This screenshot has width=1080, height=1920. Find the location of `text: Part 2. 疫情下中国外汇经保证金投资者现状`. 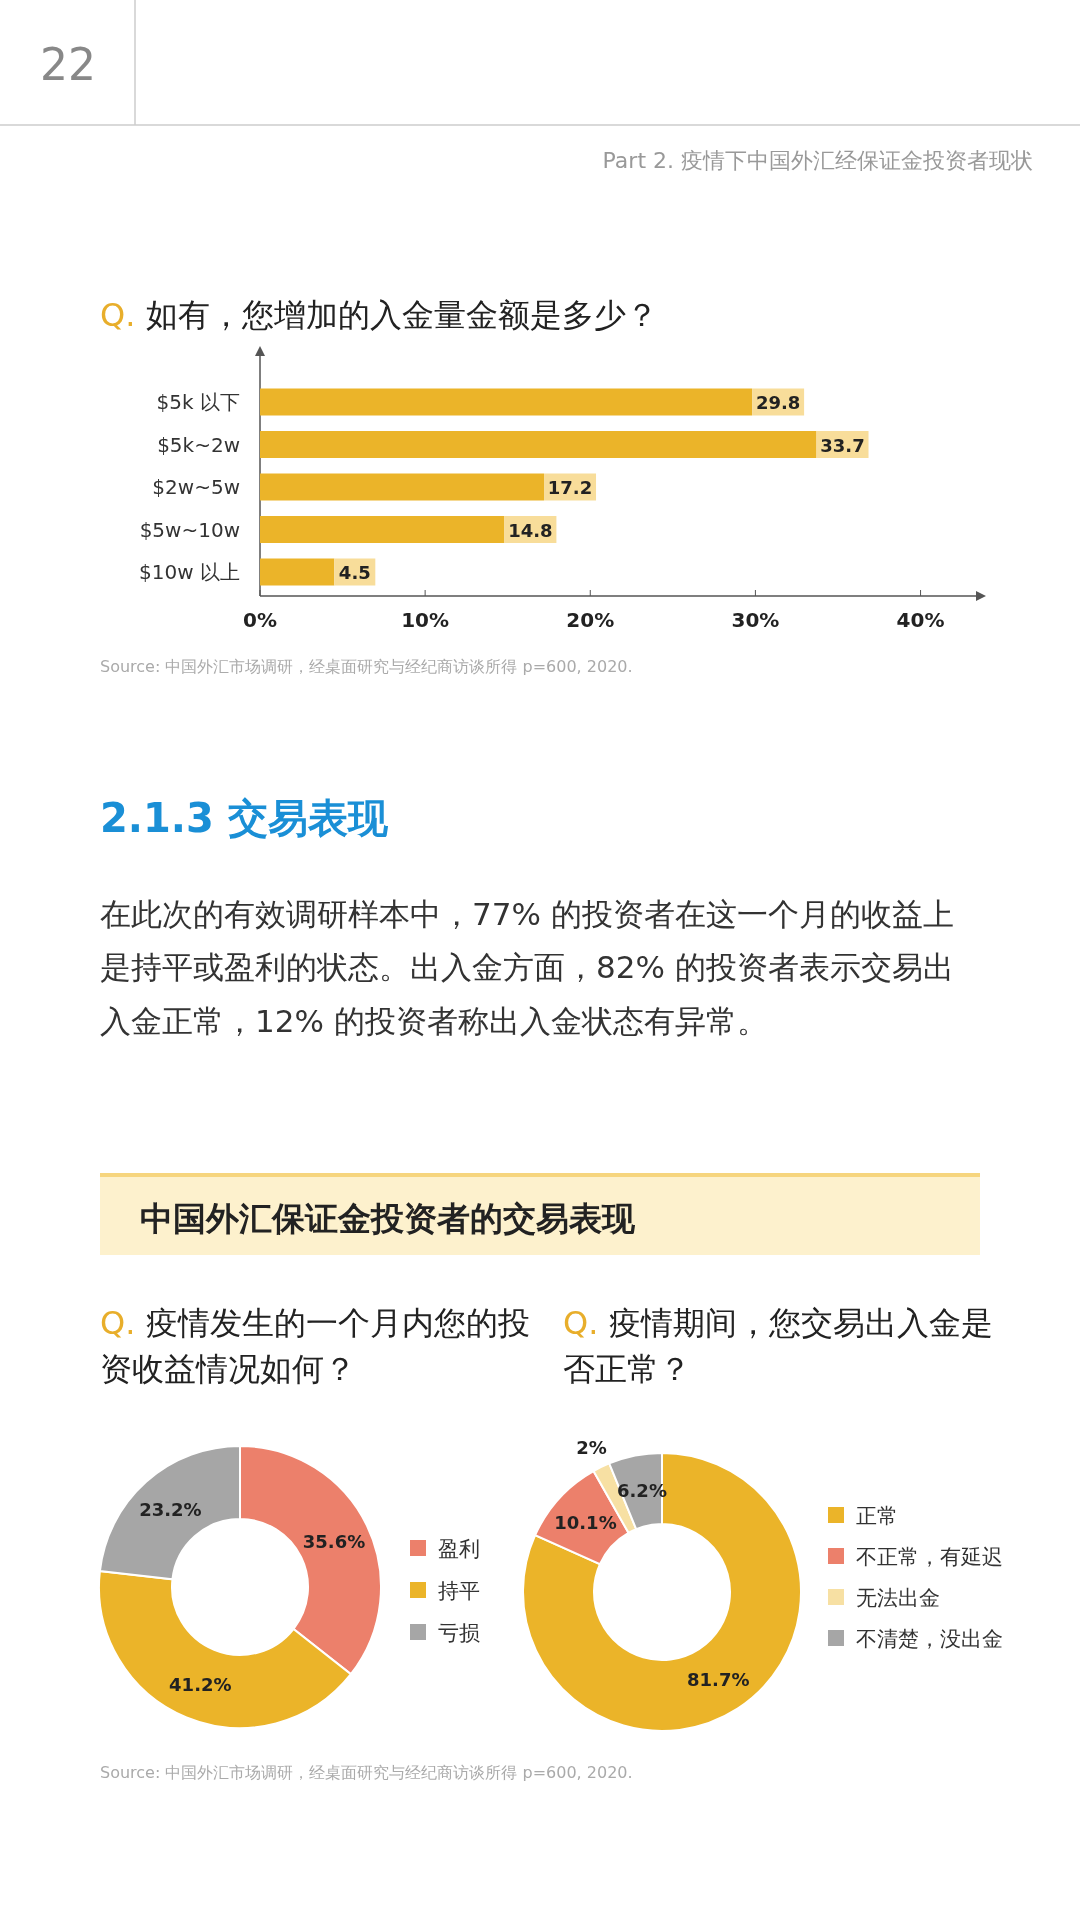

text: Part 2. 疫情下中国外汇经保证金投资者现状 is located at coordinates (817, 160).